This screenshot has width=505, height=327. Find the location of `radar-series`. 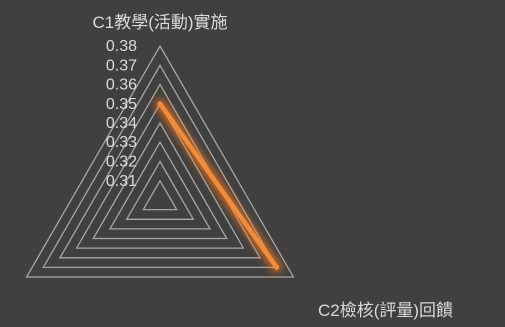

radar-series is located at coordinates (218, 185).